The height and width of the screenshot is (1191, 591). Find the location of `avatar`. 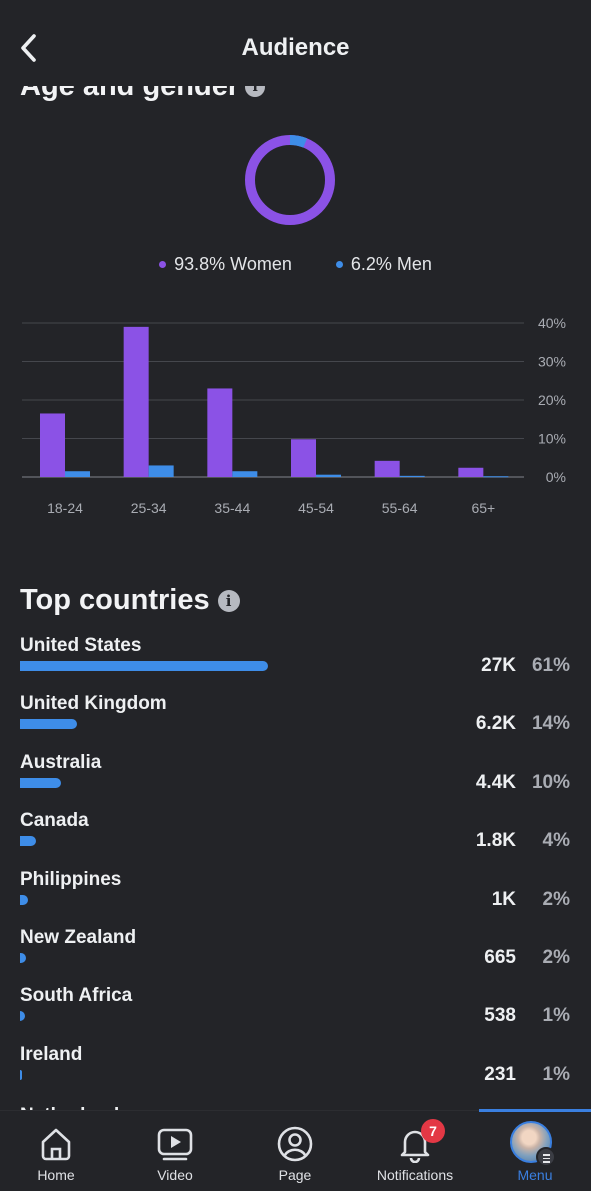

avatar is located at coordinates (531, 1142).